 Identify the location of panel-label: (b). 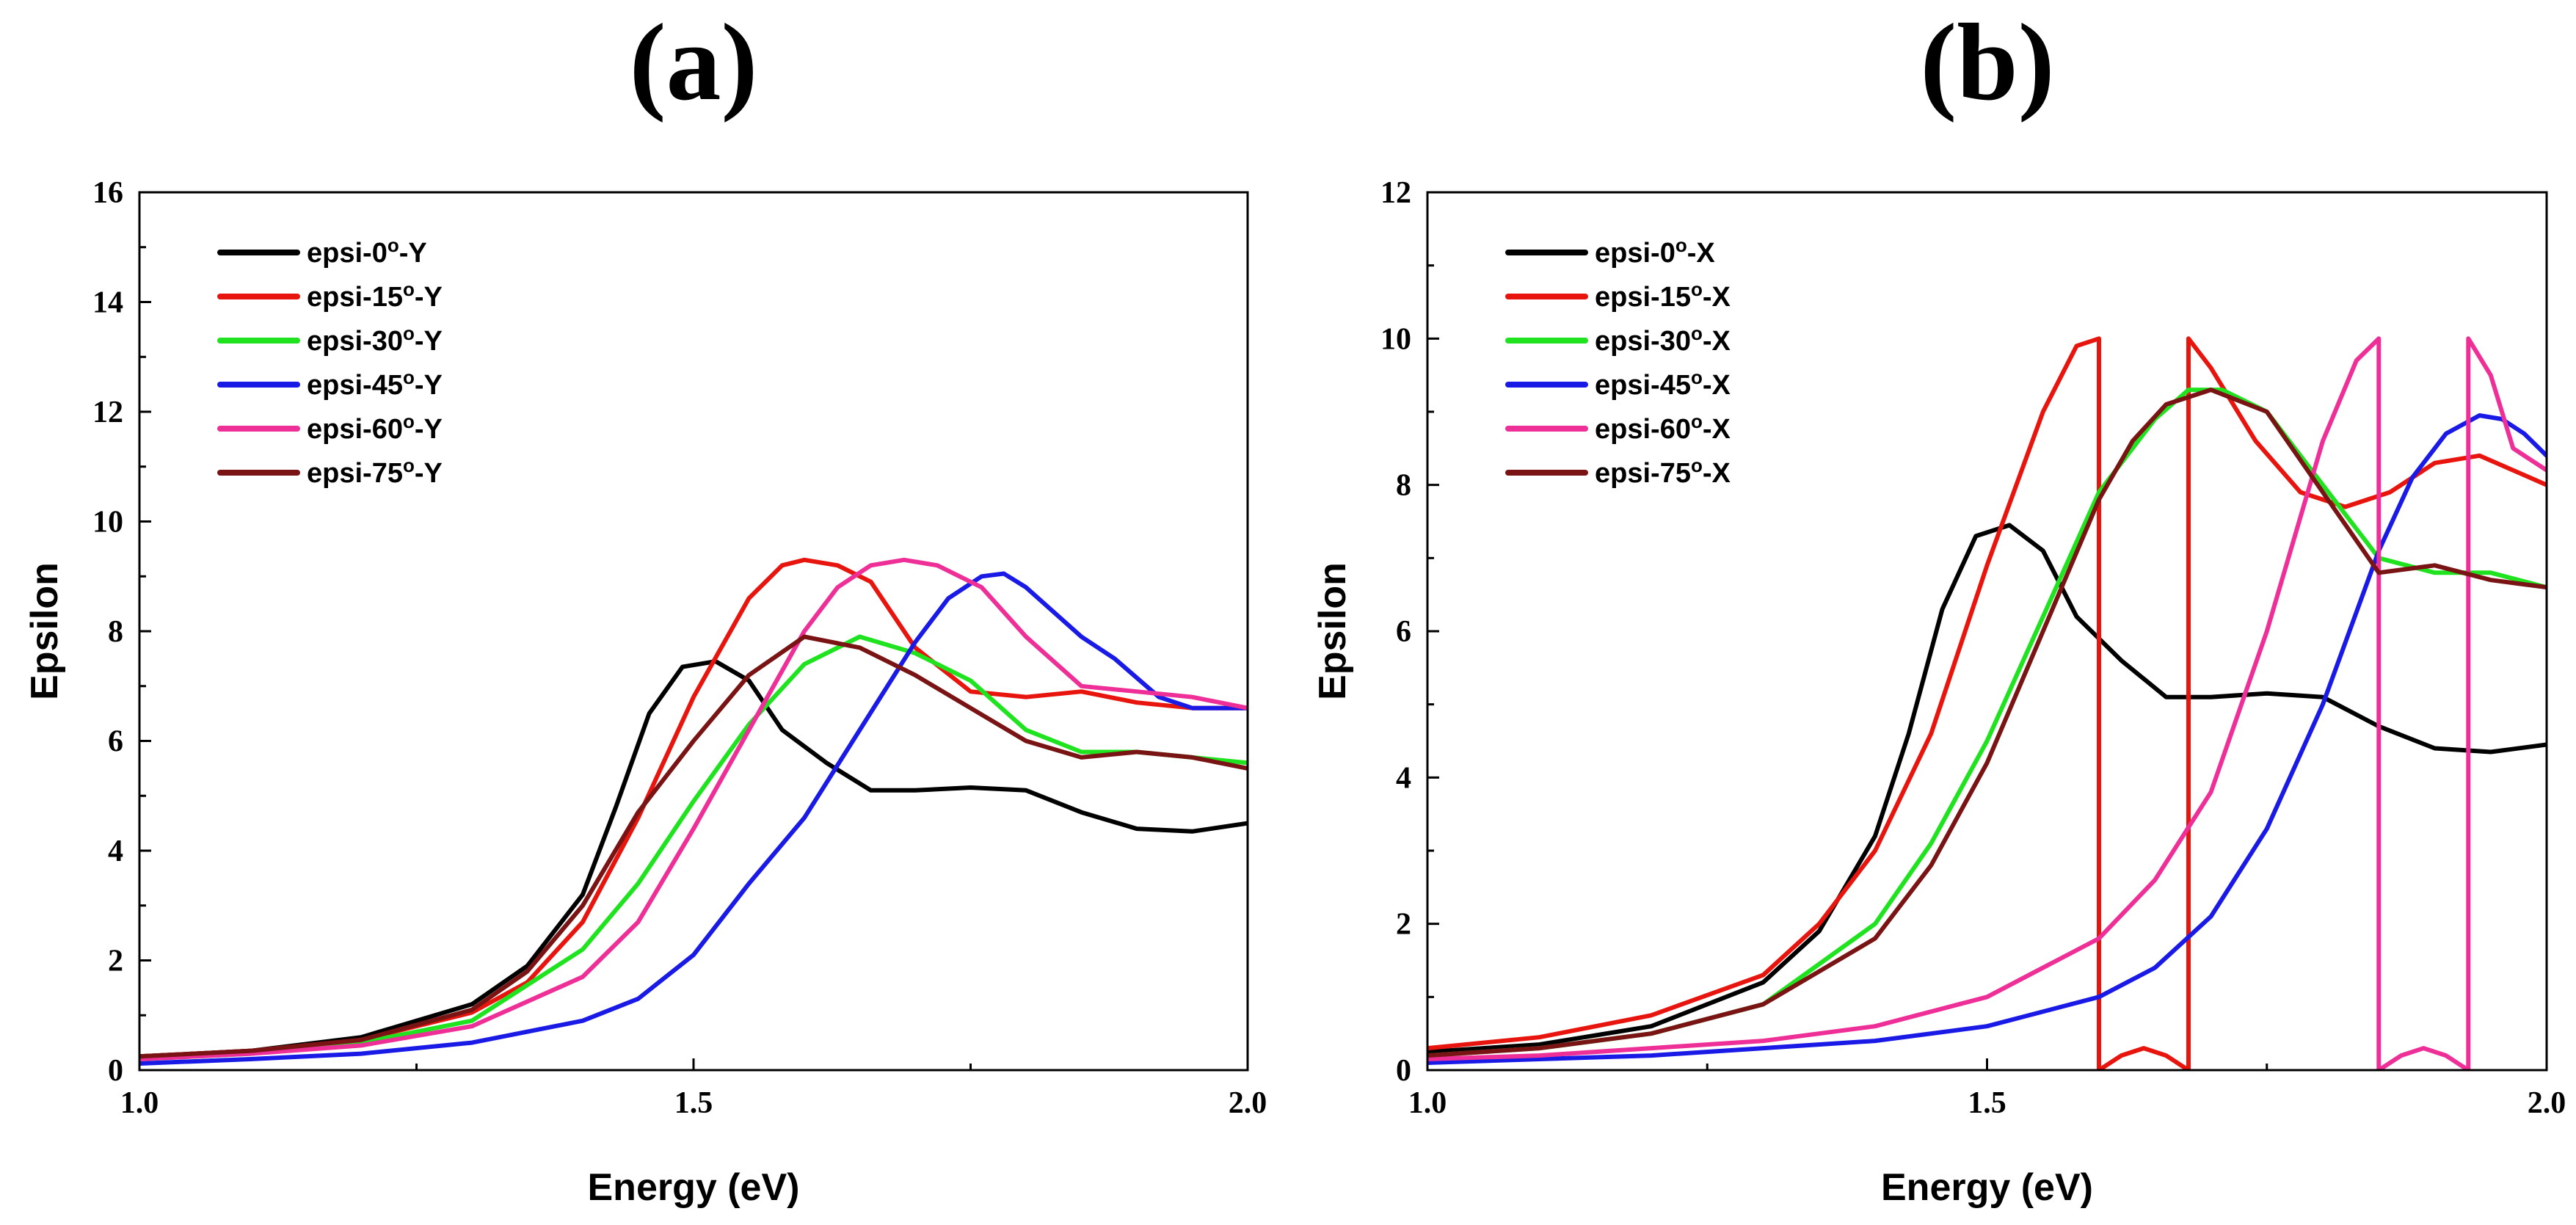
(1987, 62).